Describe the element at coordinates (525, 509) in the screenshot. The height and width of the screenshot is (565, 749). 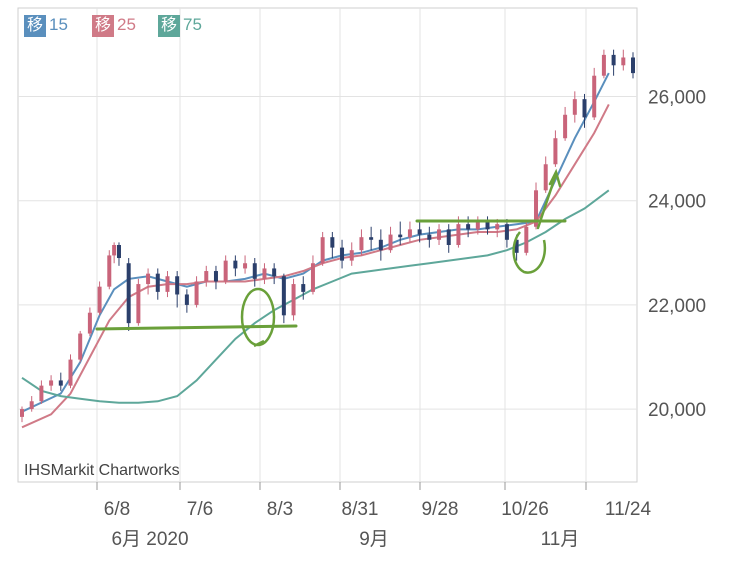
I see `x-tick-label: 10/26` at that location.